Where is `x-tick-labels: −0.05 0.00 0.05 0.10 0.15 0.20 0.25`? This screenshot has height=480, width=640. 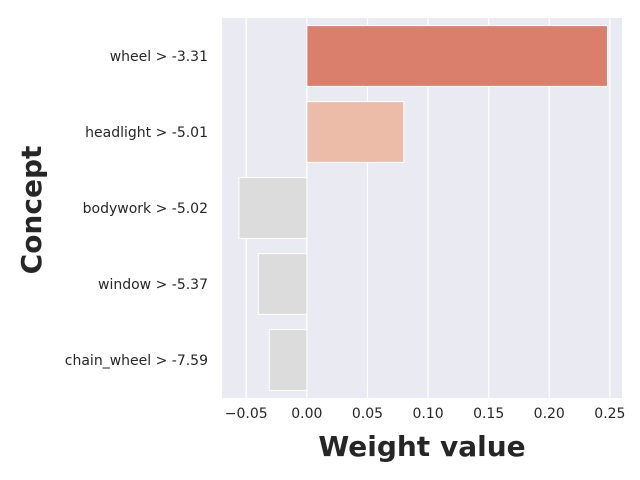
x-tick-labels: −0.05 0.00 0.05 0.10 0.15 0.20 0.25 is located at coordinates (425, 414).